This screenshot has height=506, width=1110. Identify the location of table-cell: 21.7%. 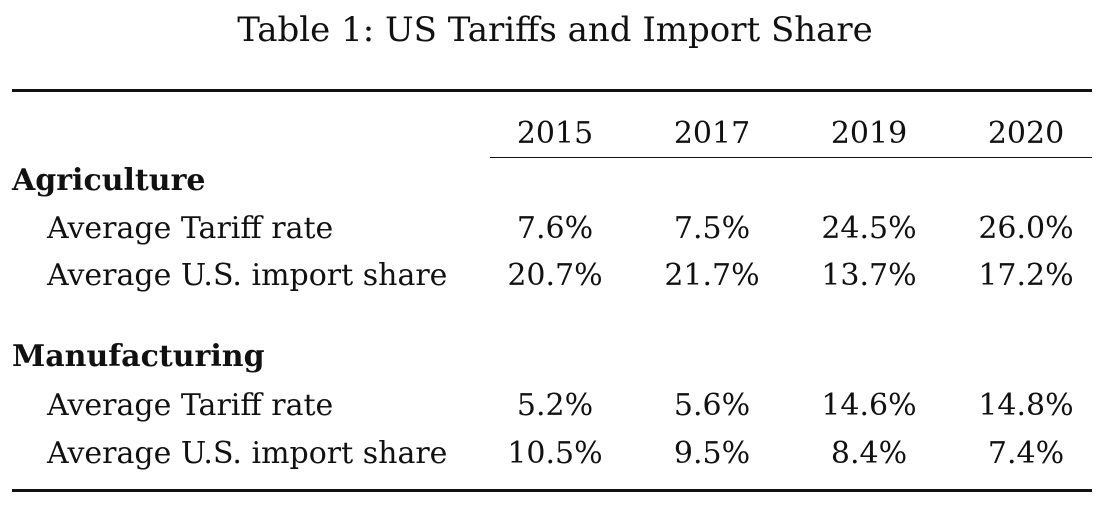
(712, 275).